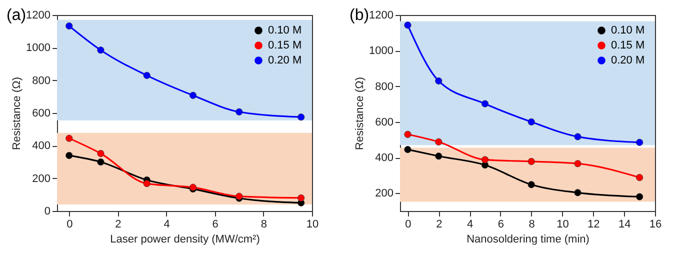 The image size is (700, 270). What do you see at coordinates (360, 15) in the screenshot?
I see `chart-title: (b)` at bounding box center [360, 15].